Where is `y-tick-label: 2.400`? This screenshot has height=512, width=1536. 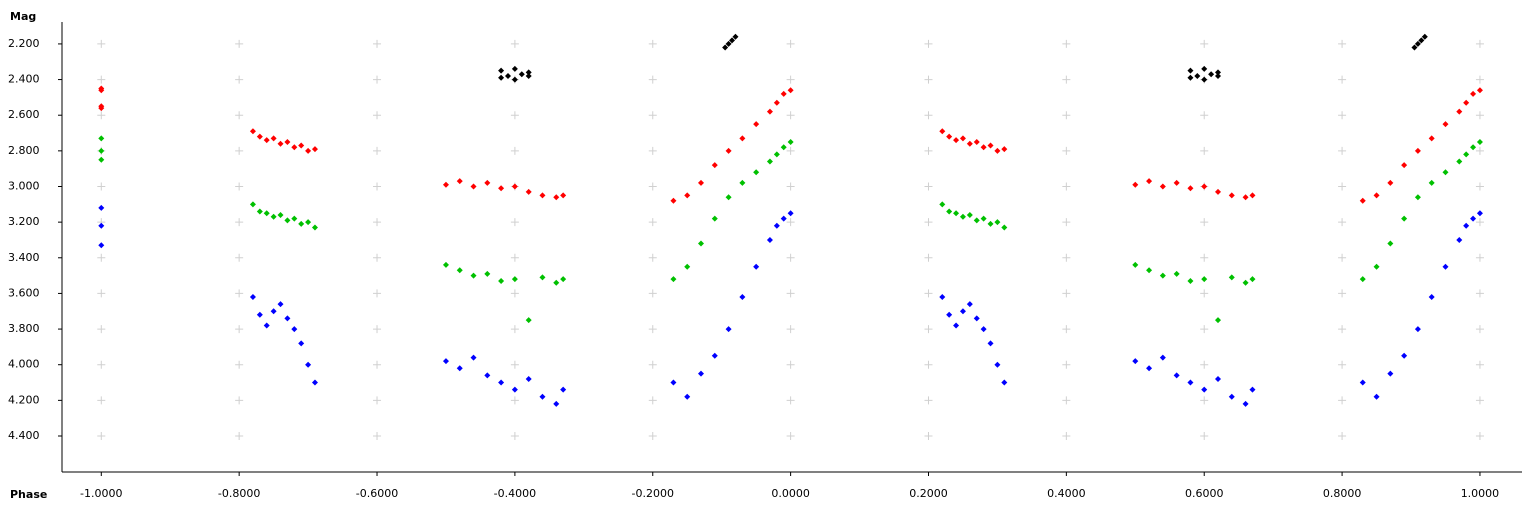
y-tick-label: 2.400 is located at coordinates (24, 79).